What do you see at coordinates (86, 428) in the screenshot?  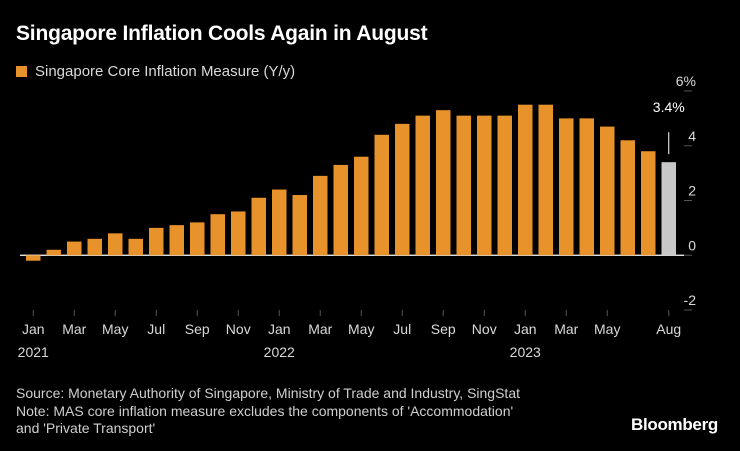 I see `note-text-line2: and 'Private Transport'` at bounding box center [86, 428].